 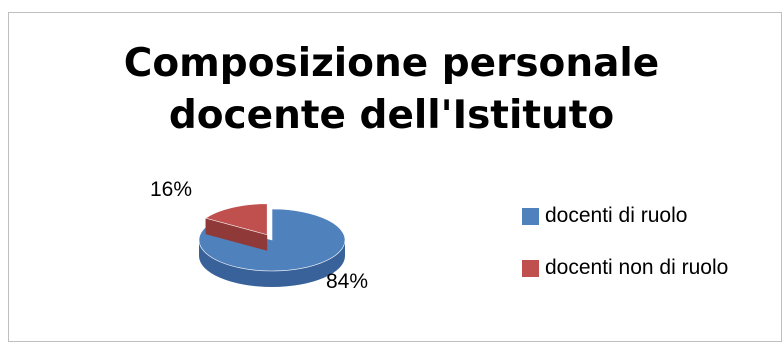 I want to click on pie-slice-docenti-di-ruolo, so click(x=272, y=240).